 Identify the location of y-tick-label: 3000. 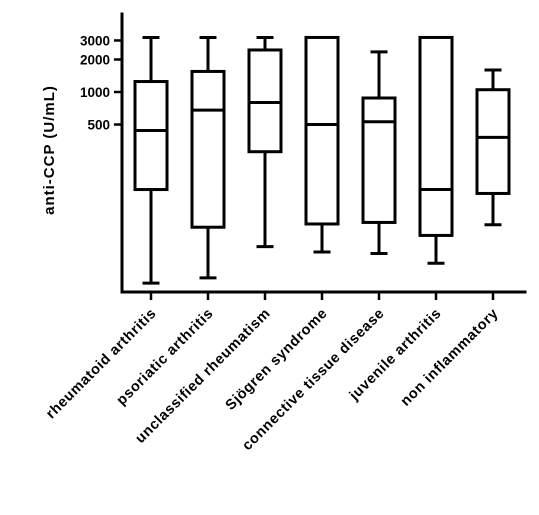
(95, 40).